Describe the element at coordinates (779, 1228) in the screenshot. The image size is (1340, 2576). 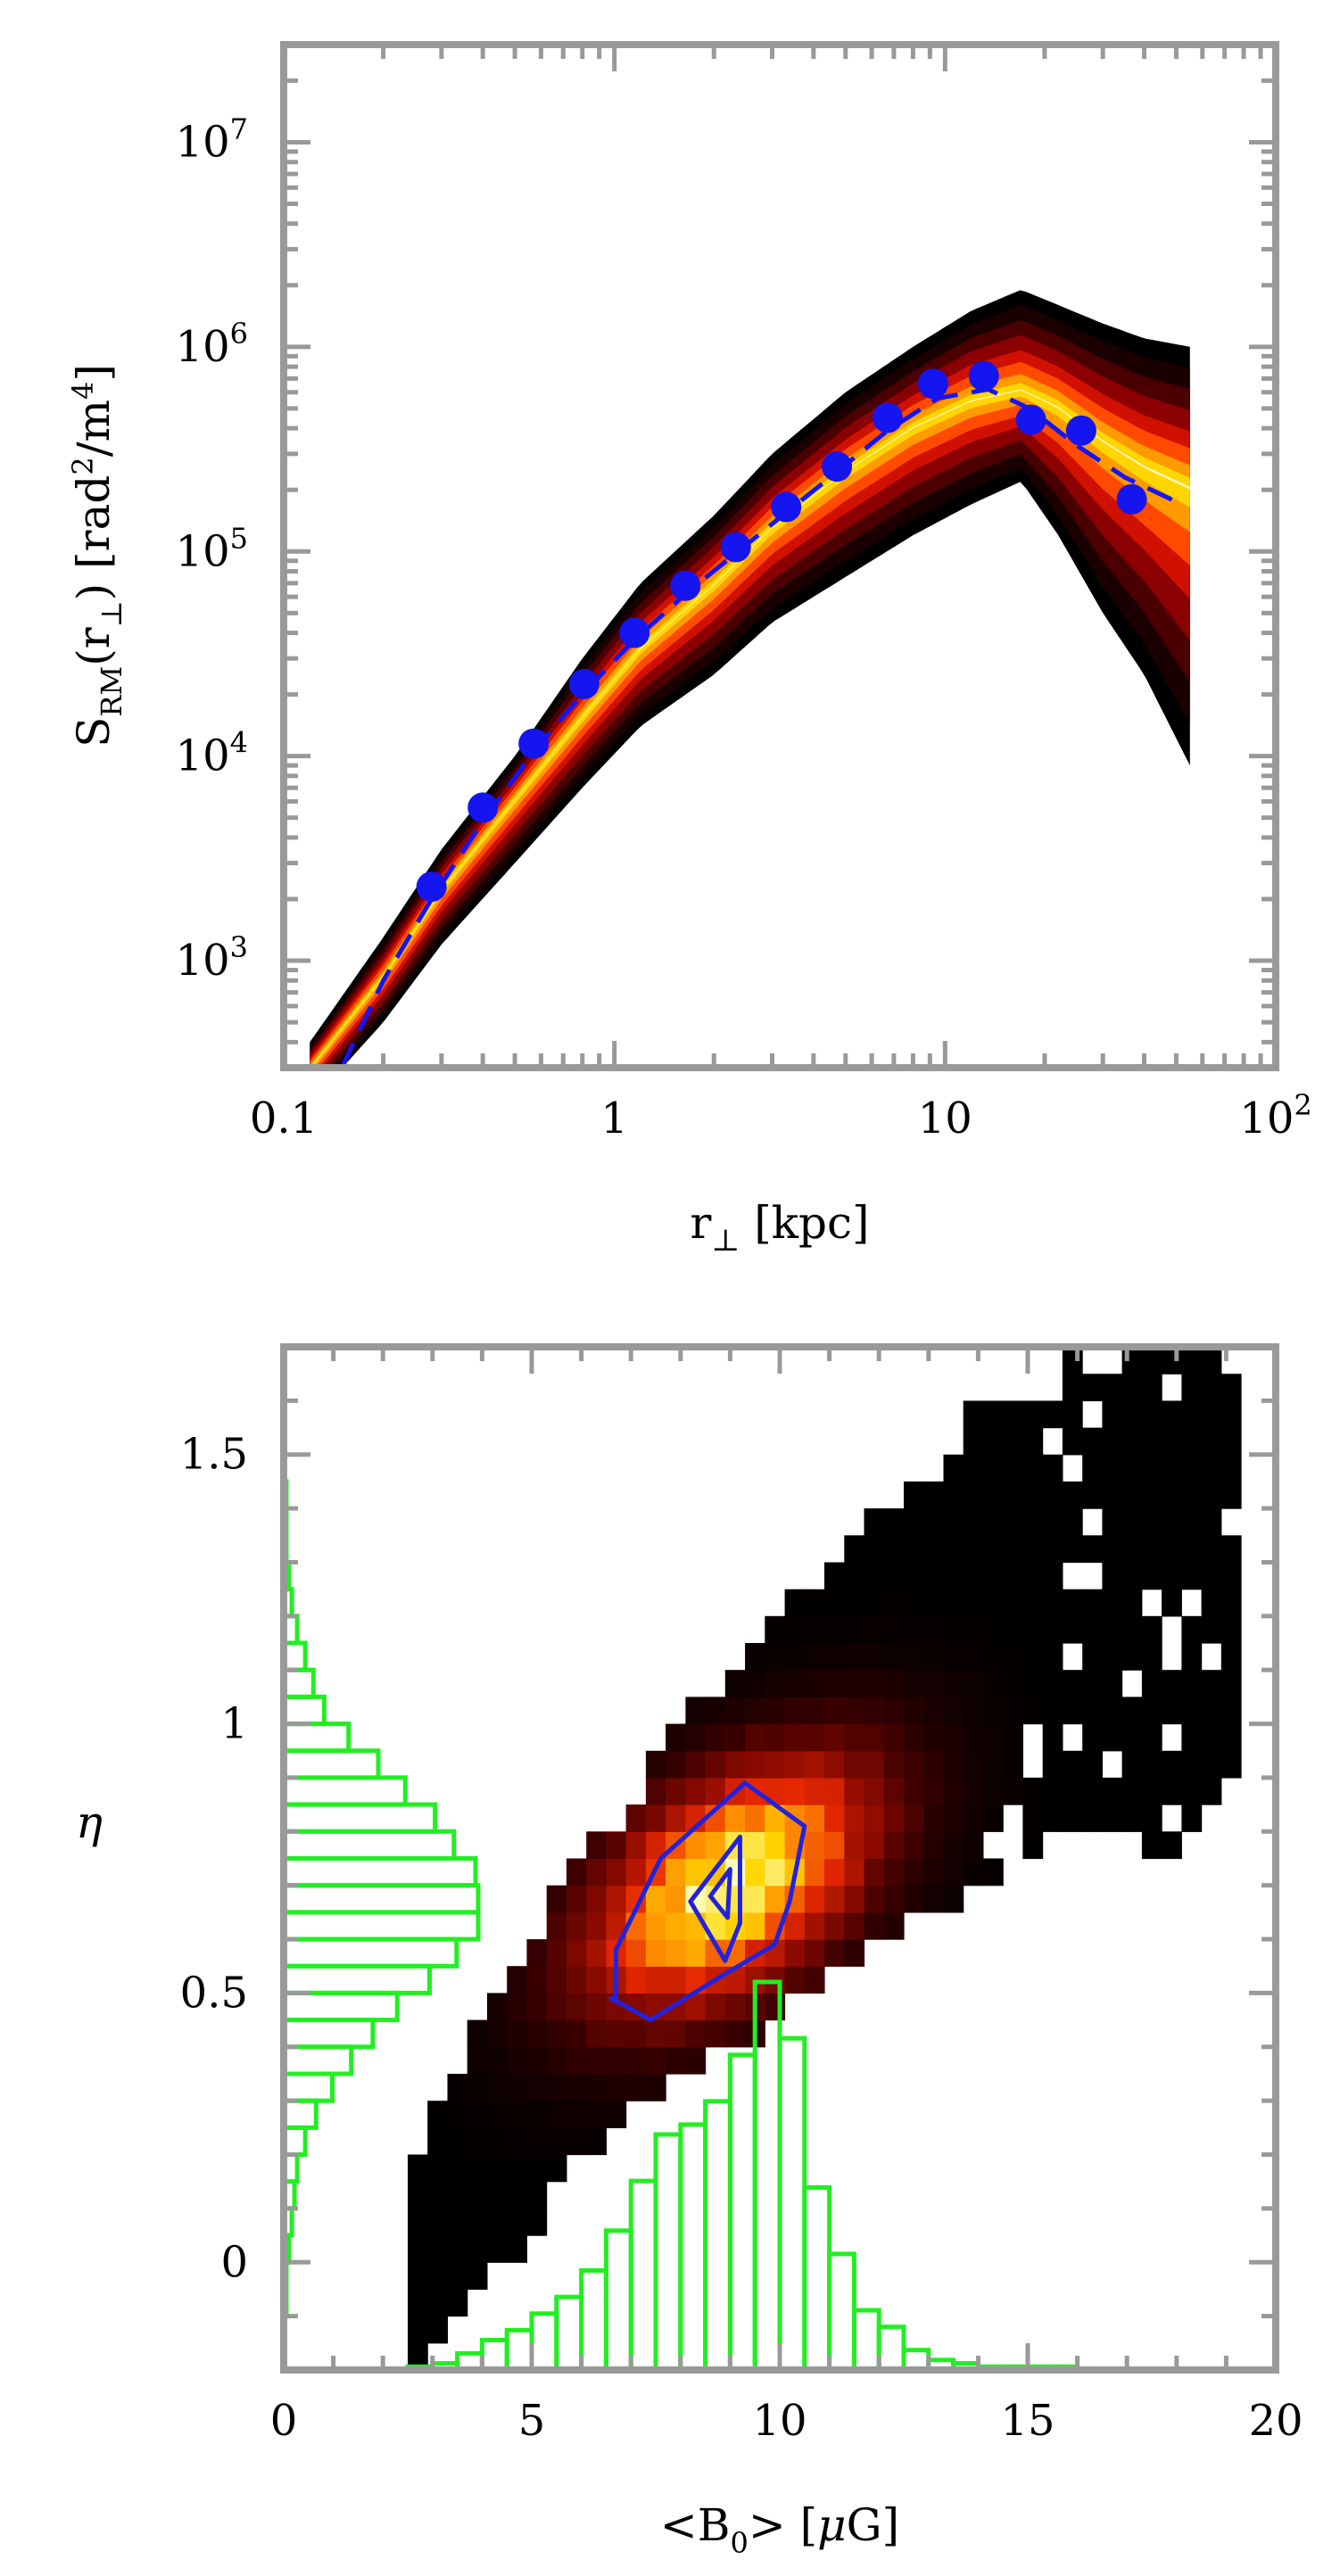
I see `top-x-axis-label: r⊥ [kpc]` at that location.